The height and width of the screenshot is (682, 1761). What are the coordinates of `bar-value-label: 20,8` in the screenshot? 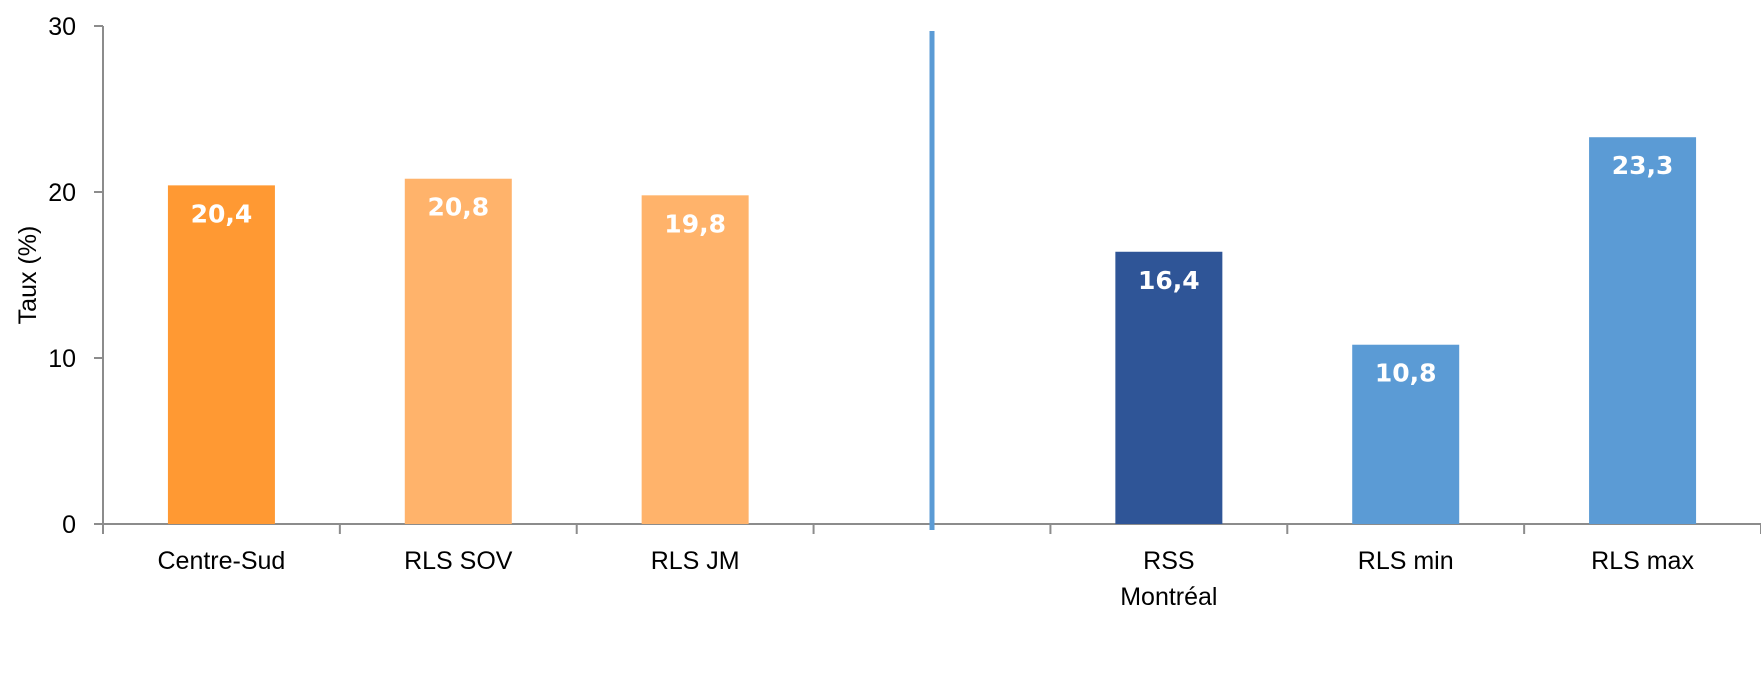 It's located at (458, 207).